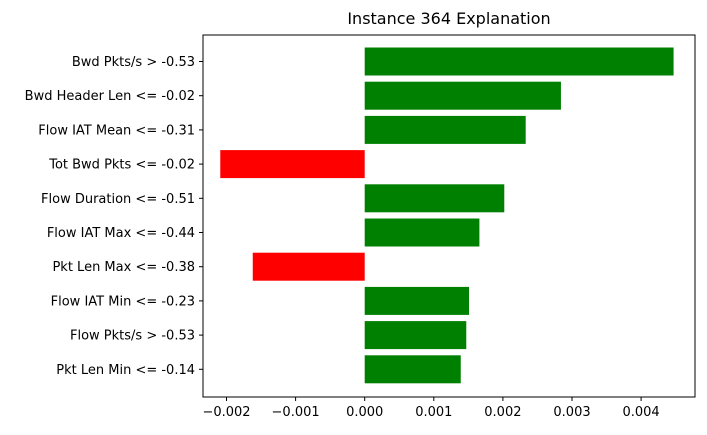 The height and width of the screenshot is (435, 707). What do you see at coordinates (296, 412) in the screenshot?
I see `x-tick-label: −0.001` at bounding box center [296, 412].